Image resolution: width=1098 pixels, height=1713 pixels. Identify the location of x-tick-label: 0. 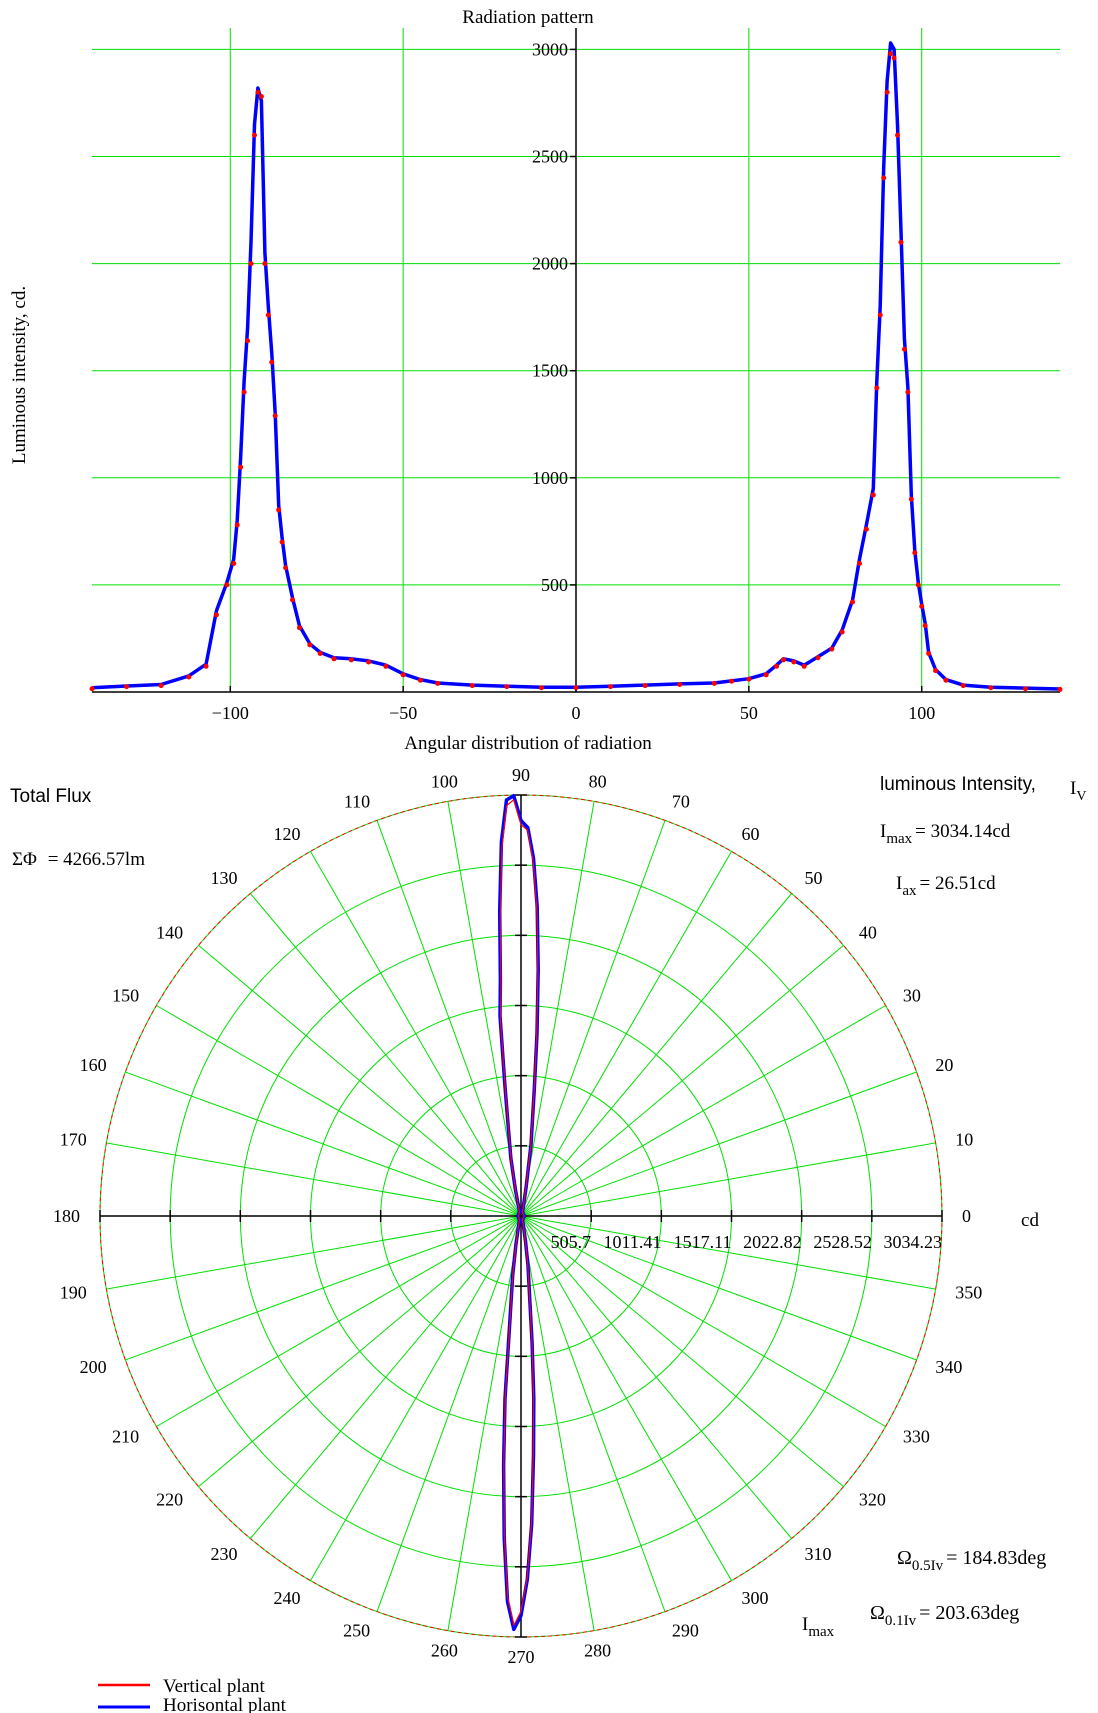
(576, 713).